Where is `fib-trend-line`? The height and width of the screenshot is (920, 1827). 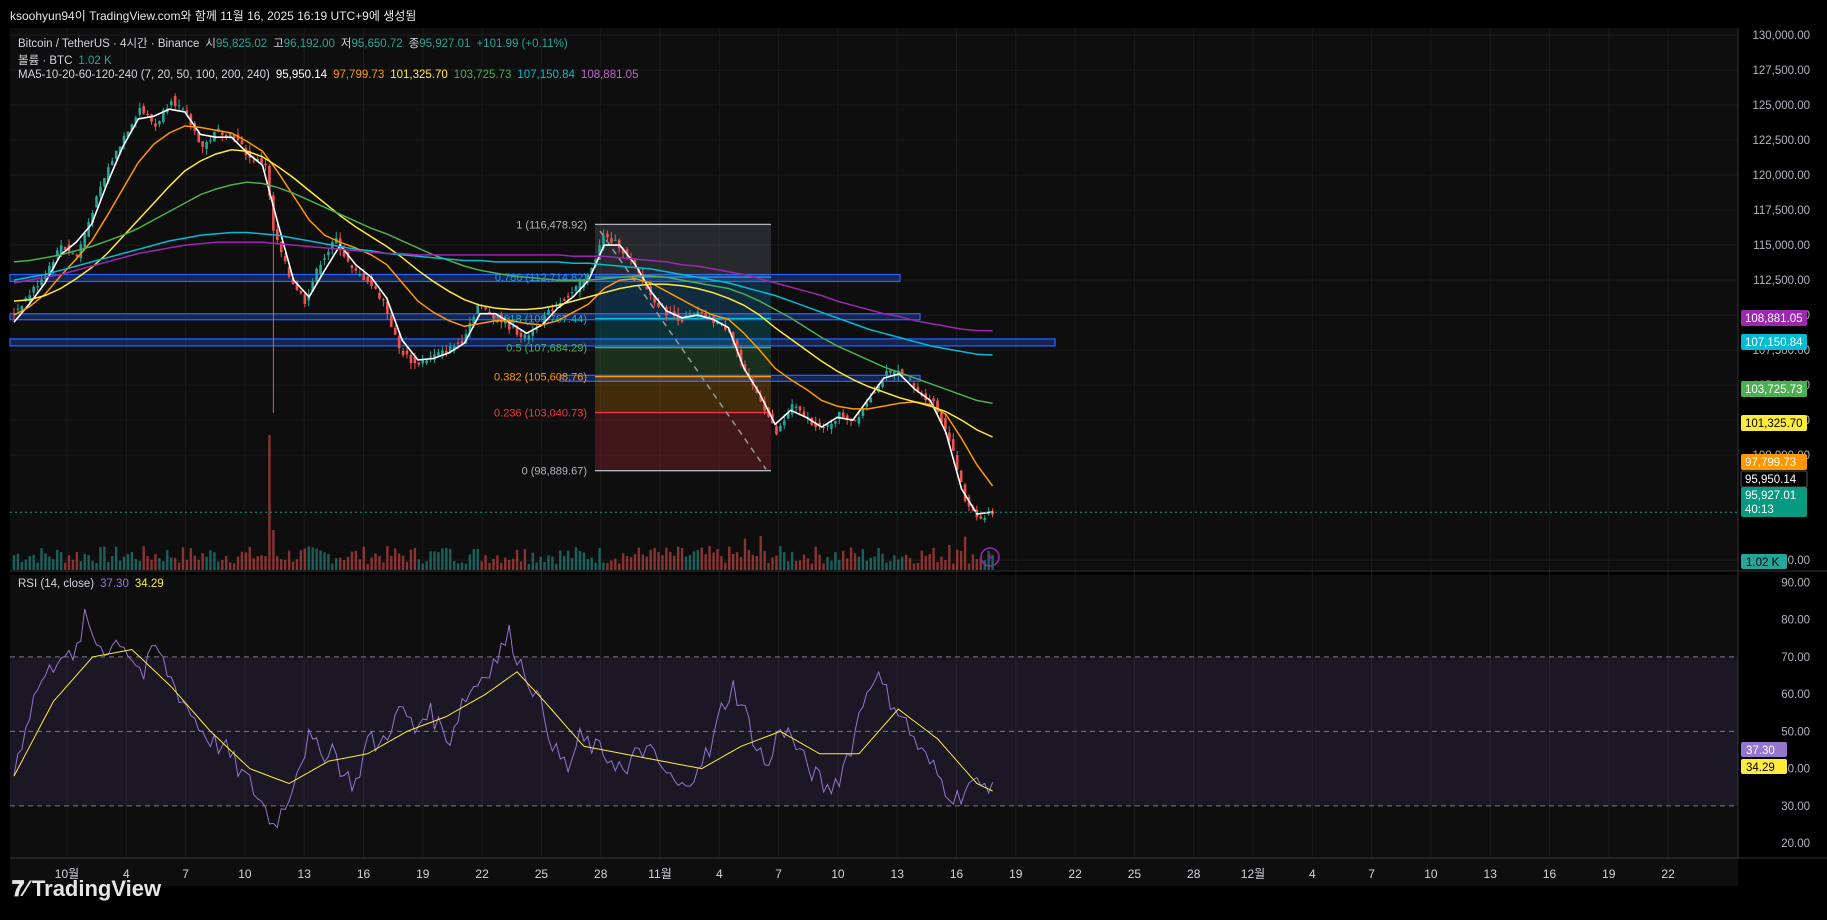
fib-trend-line is located at coordinates (683, 350).